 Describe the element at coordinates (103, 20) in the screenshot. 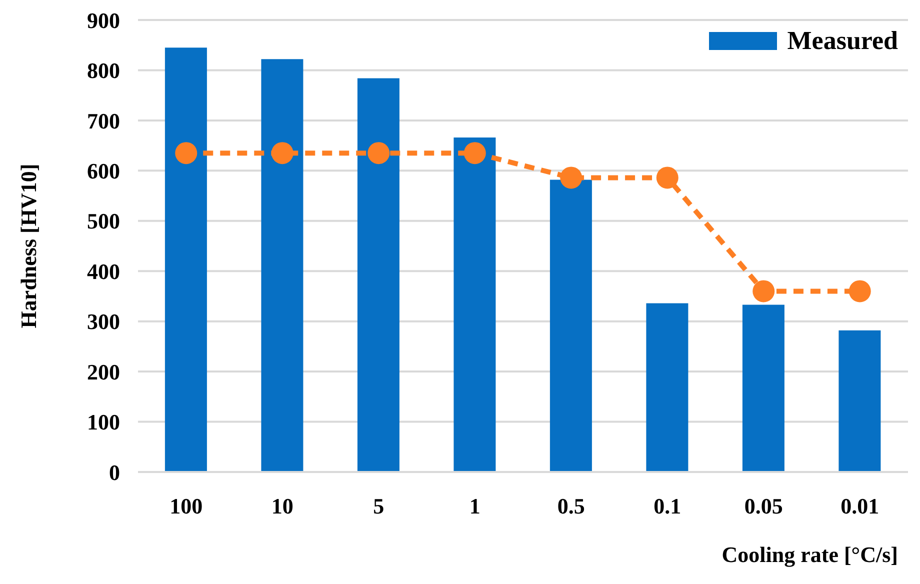

I see `y-tick-label: 900` at that location.